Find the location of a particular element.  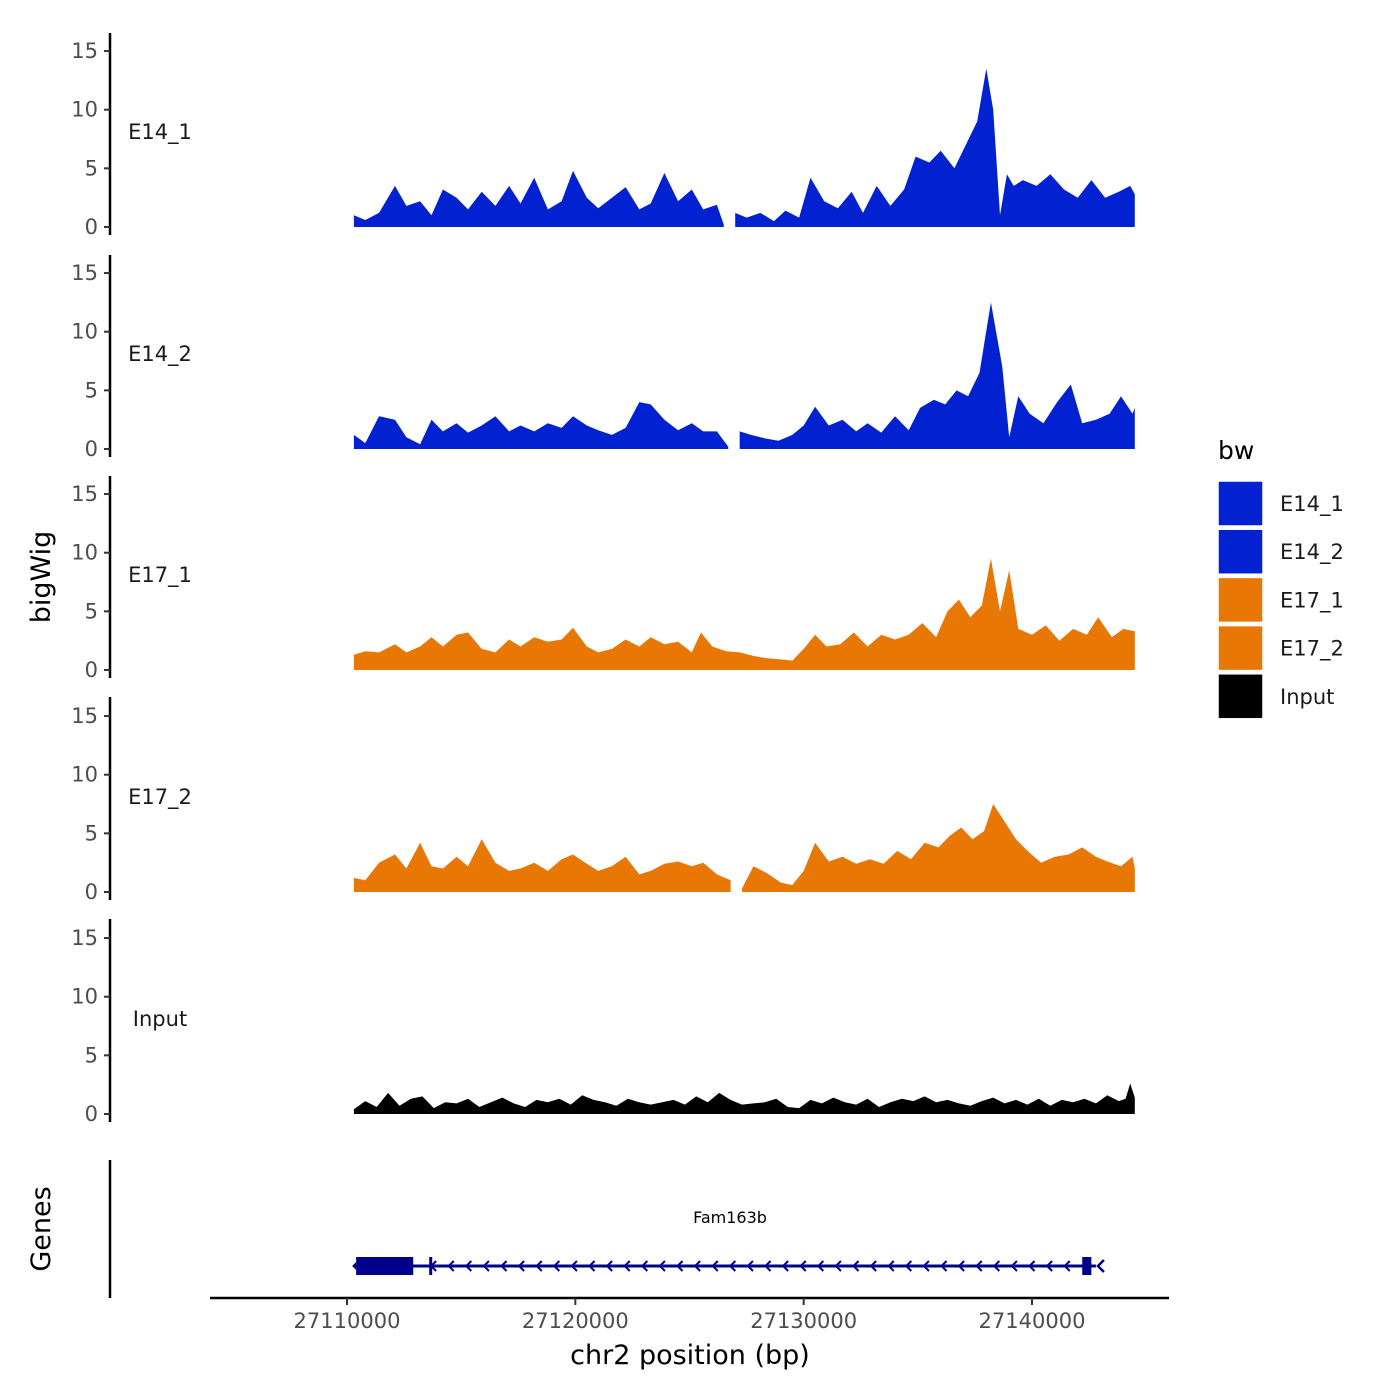

legend-title: bw is located at coordinates (1236, 450).